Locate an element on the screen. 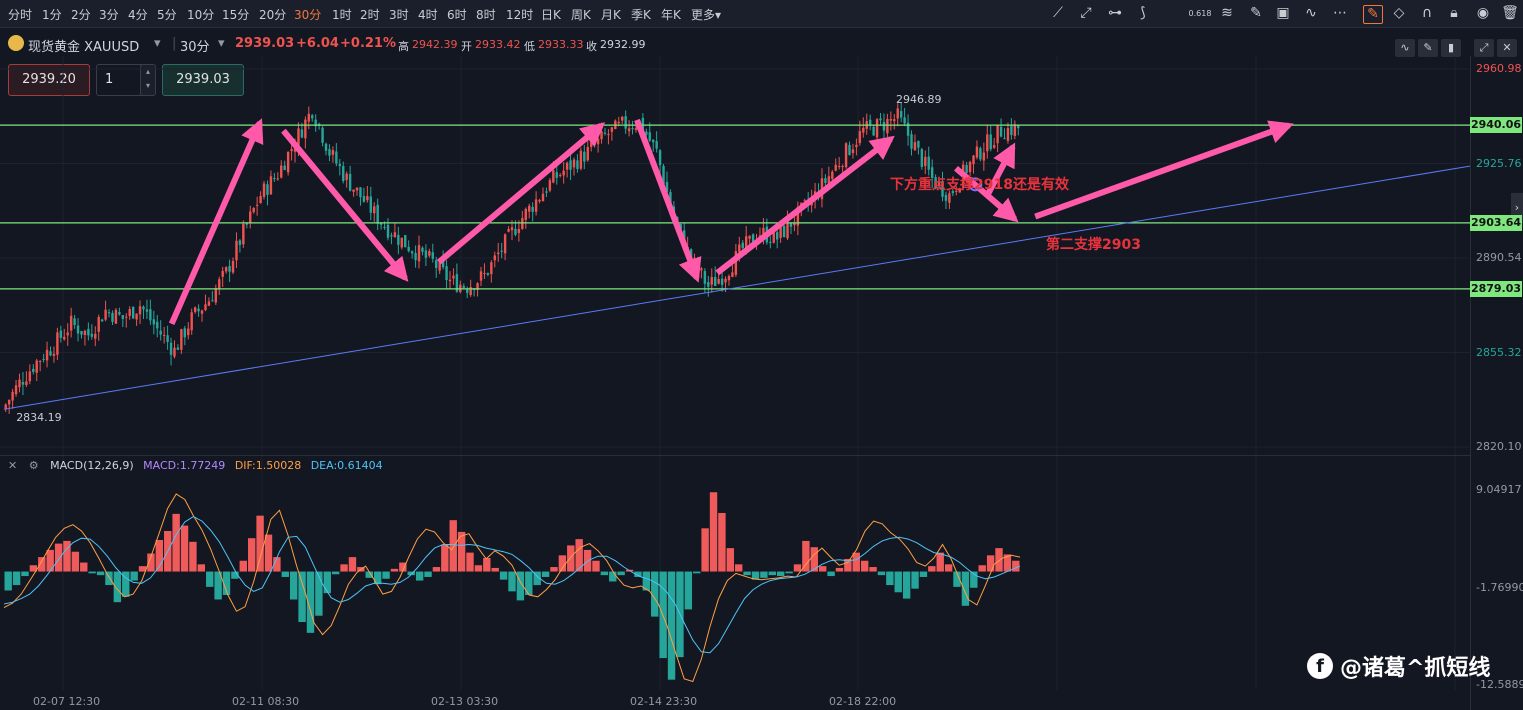  timeframe-12: 3时 is located at coordinates (399, 15).